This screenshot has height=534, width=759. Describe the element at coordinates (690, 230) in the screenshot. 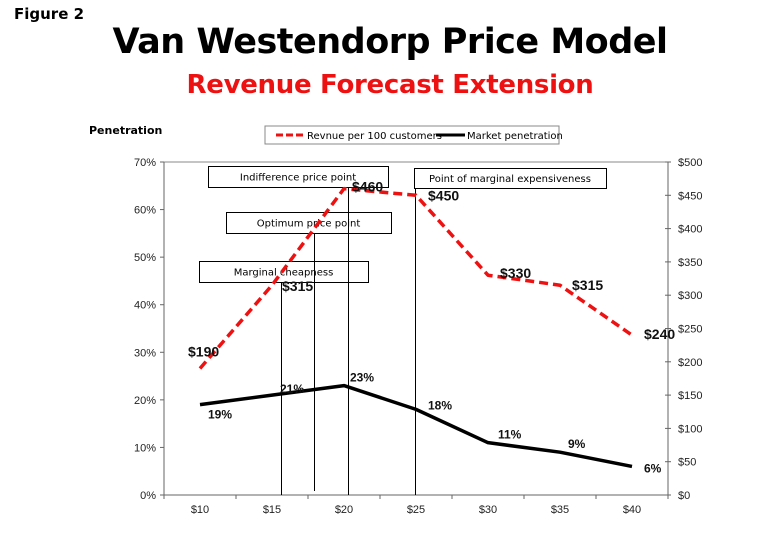

I see `right-axis-tick-label: $400` at that location.